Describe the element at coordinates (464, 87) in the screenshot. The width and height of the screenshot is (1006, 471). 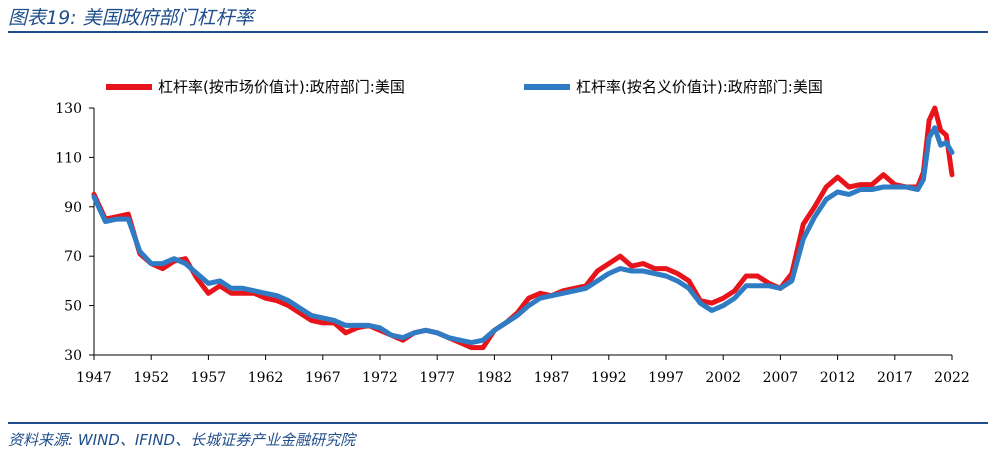
I see `legend: 杠杆率(按市场价值计):政府部门:美国 杠杆率(按名义价值计):政府部门:美国` at that location.